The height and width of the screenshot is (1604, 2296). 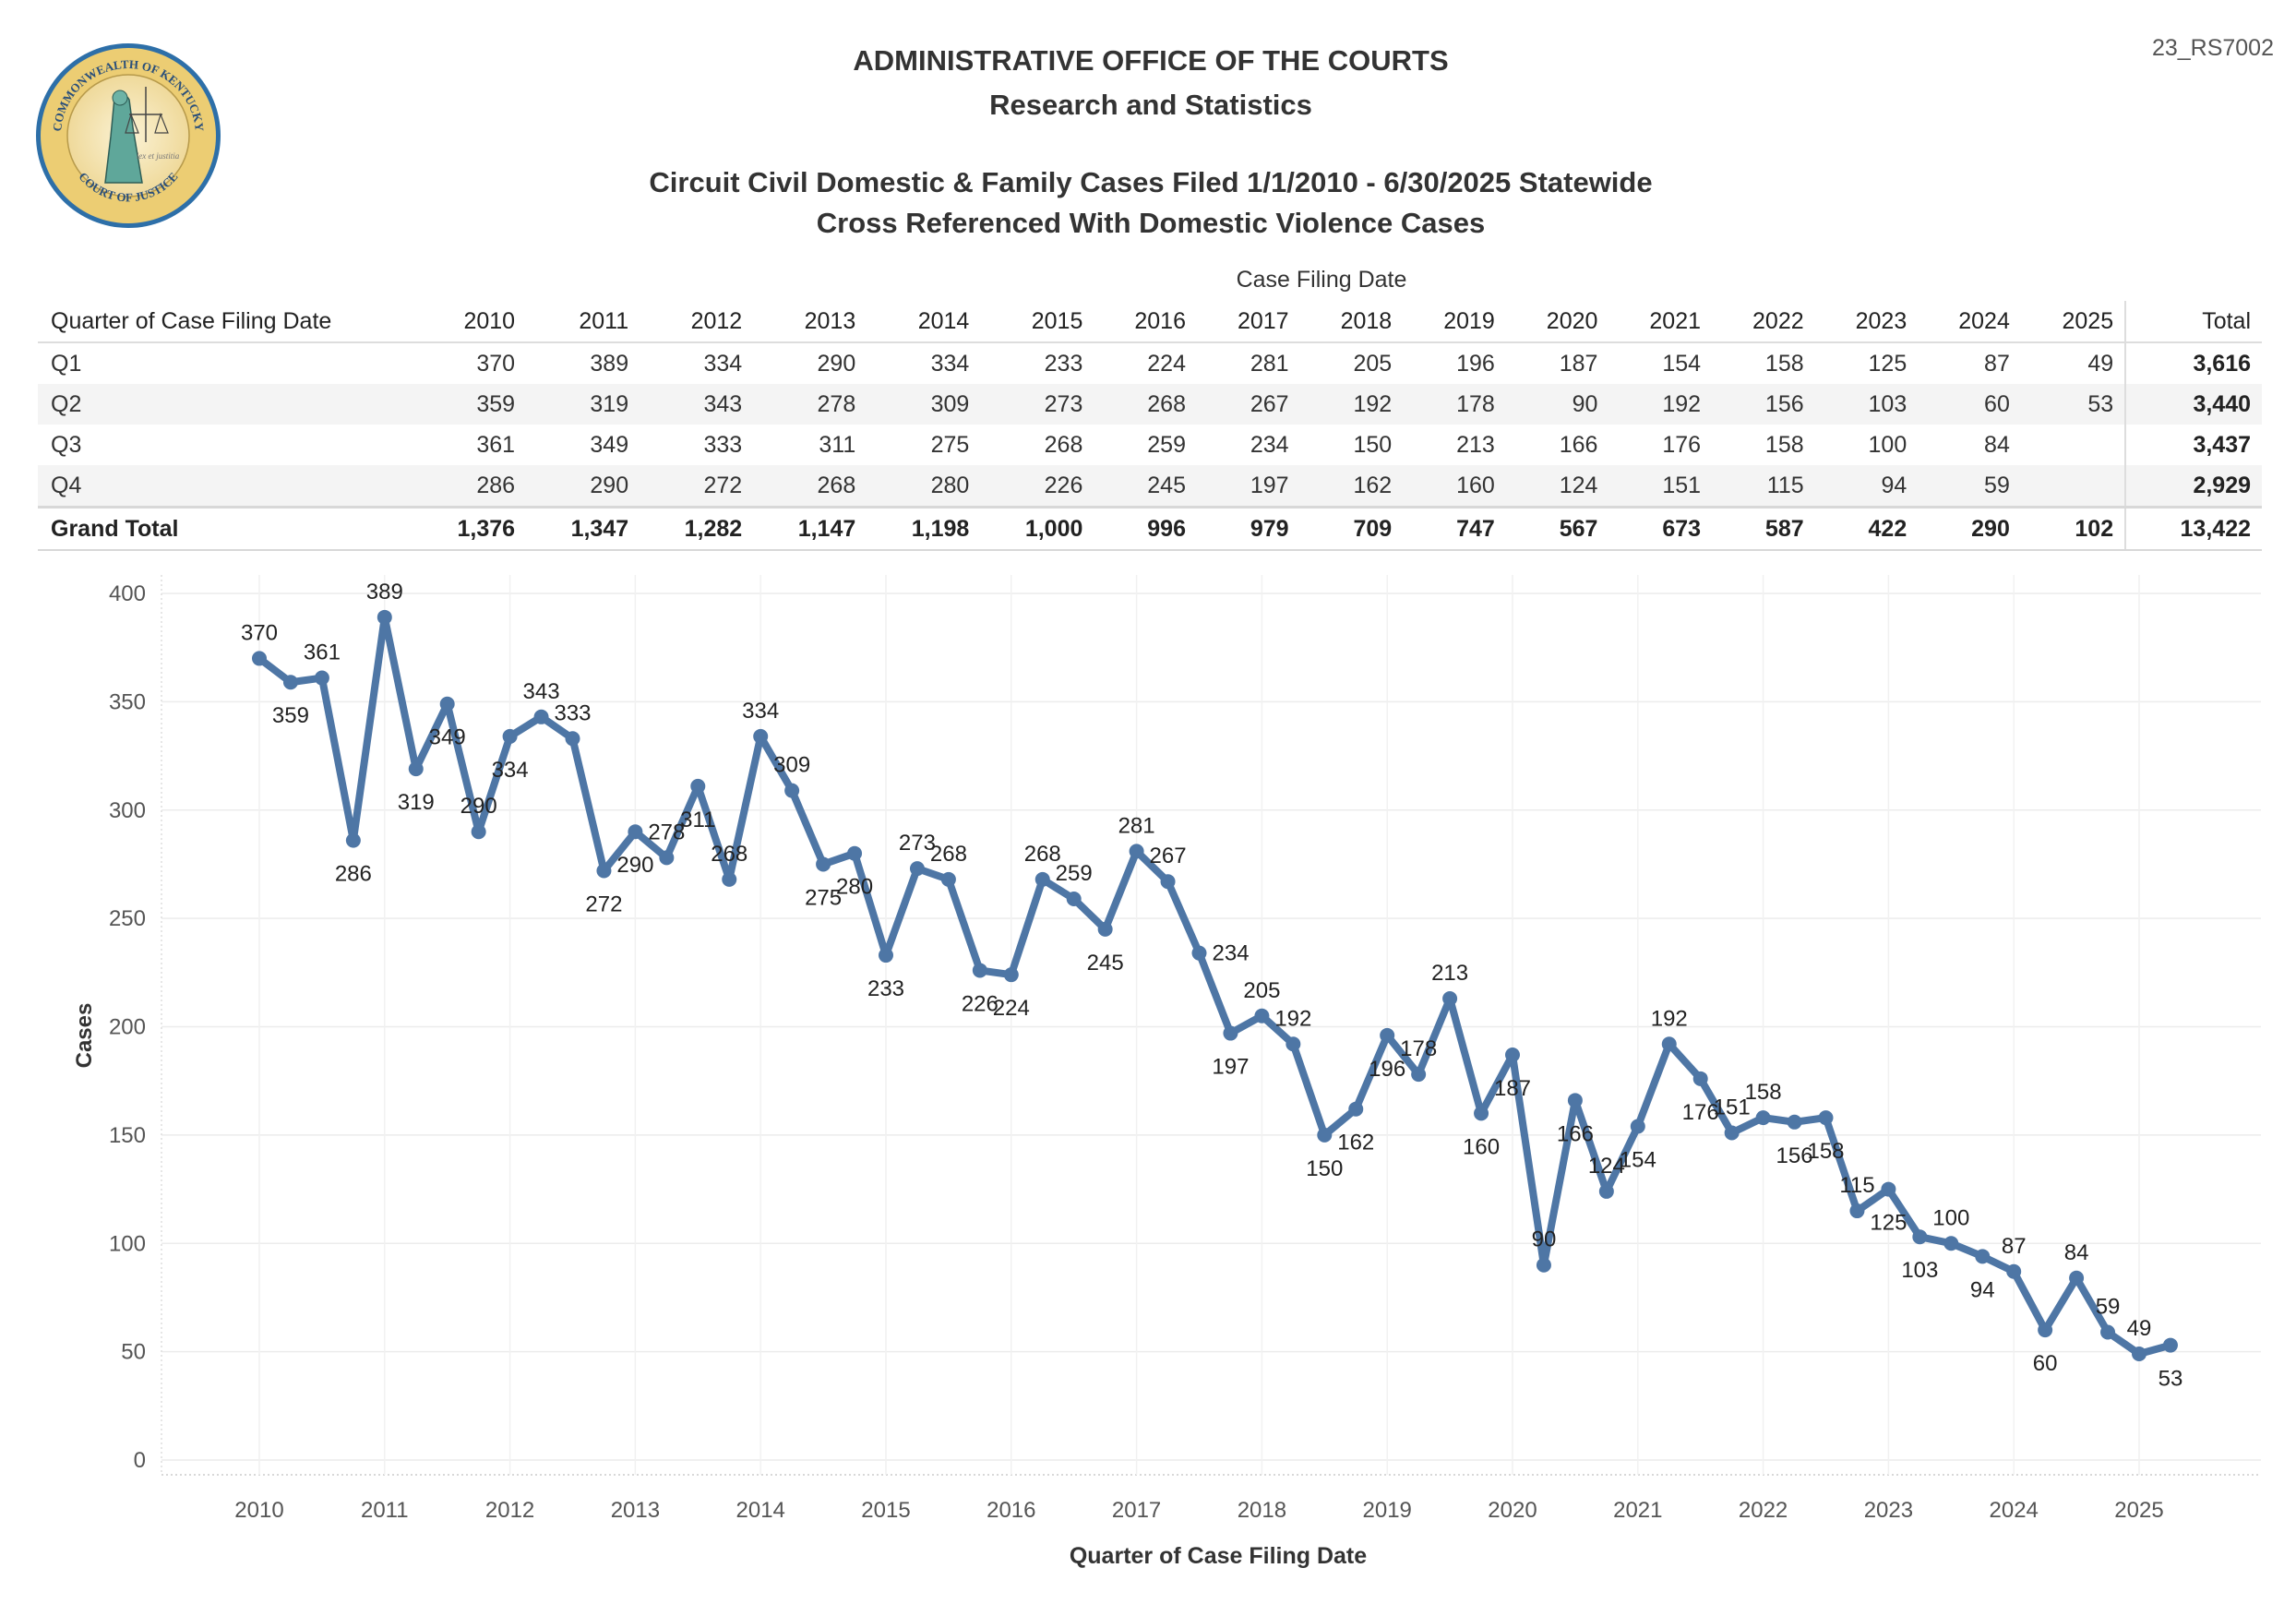 I want to click on data-label: 349, so click(x=447, y=737).